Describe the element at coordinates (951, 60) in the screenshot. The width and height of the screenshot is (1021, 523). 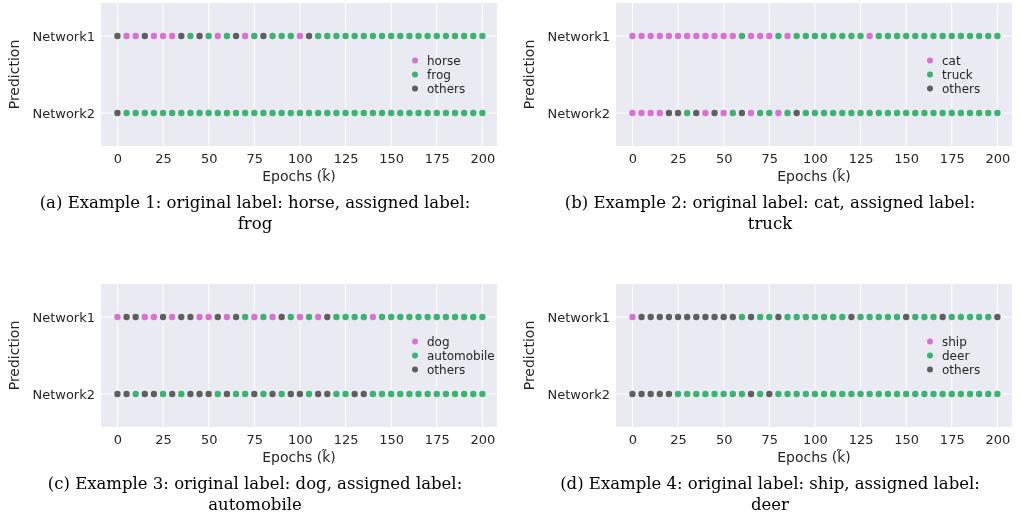
I see `legend-label: cat` at that location.